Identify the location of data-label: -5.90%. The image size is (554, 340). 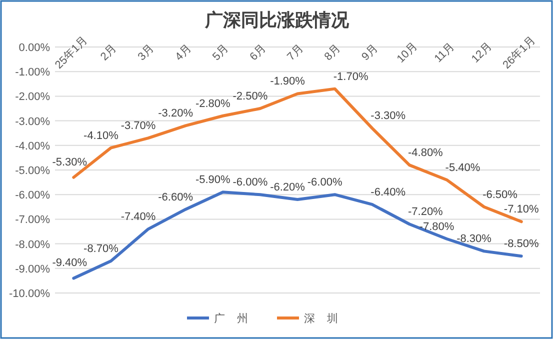
(213, 180).